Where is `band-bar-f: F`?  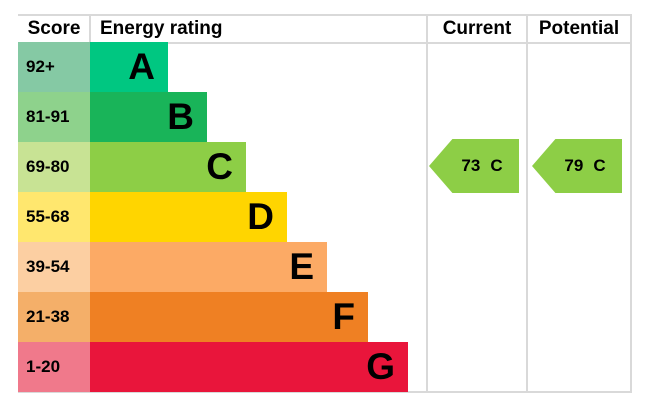
band-bar-f: F is located at coordinates (229, 317).